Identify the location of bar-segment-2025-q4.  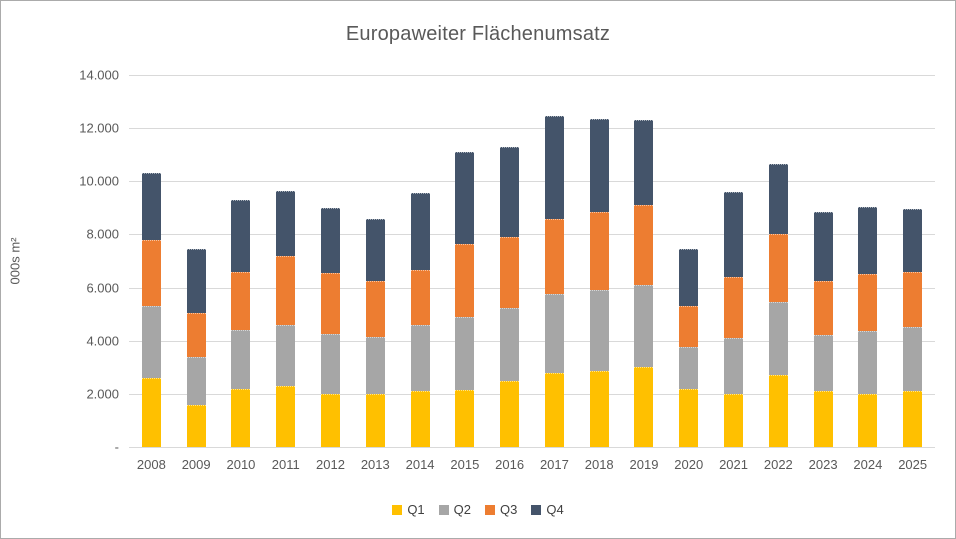
(913, 240).